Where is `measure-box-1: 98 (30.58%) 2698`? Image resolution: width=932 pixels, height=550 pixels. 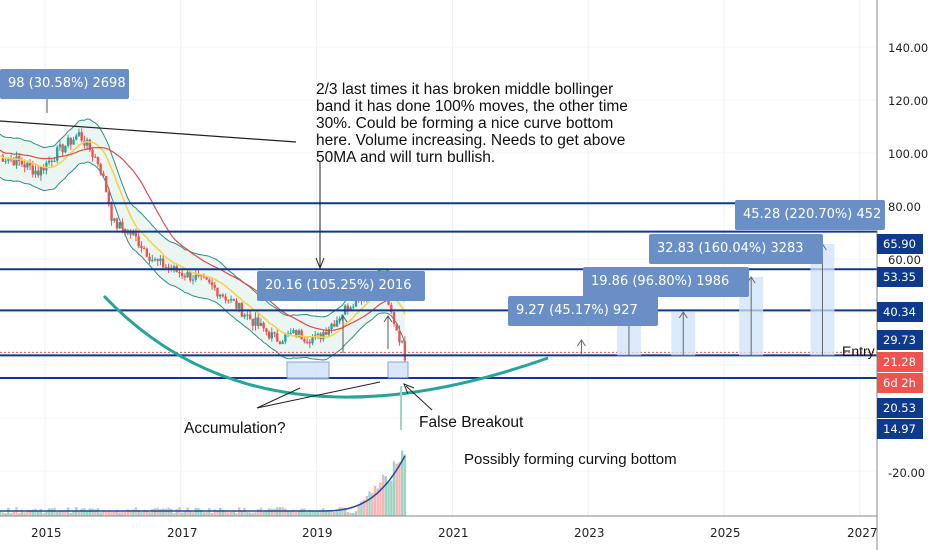 measure-box-1: 98 (30.58%) 2698 is located at coordinates (64, 84).